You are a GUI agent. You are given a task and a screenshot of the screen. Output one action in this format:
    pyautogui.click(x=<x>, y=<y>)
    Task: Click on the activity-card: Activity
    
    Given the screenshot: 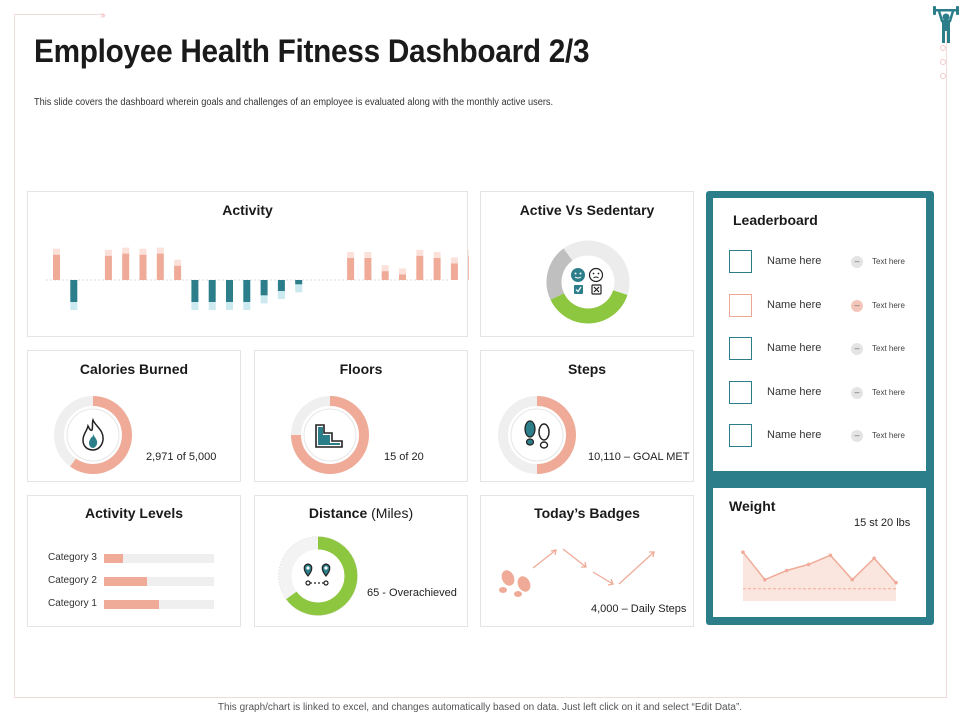 What is the action you would take?
    pyautogui.click(x=248, y=264)
    